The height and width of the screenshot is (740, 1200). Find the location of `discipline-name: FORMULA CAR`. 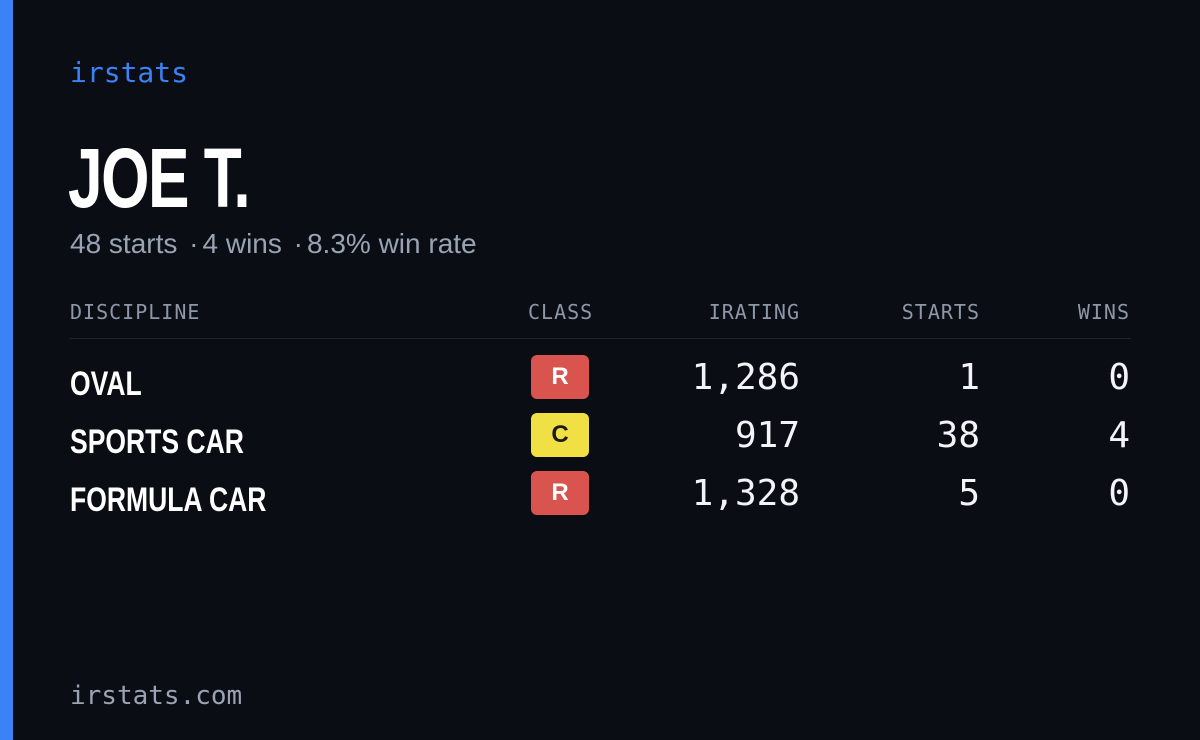

discipline-name: FORMULA CAR is located at coordinates (168, 500).